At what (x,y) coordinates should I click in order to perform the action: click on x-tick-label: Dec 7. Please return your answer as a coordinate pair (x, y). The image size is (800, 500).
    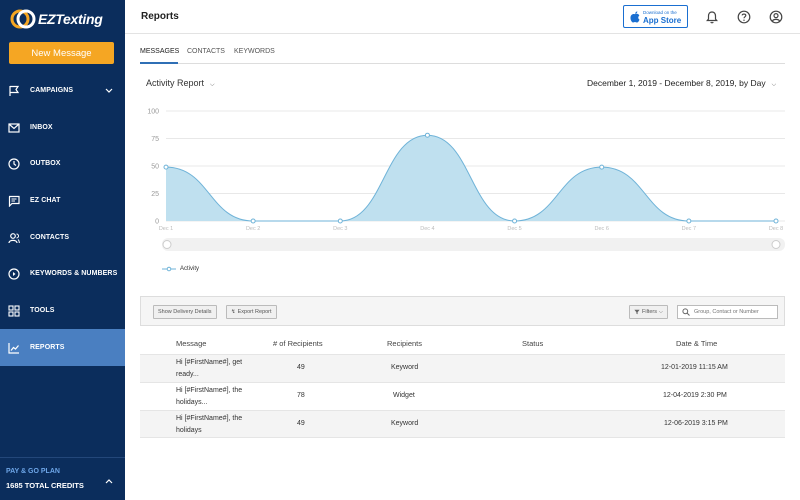
    Looking at the image, I should click on (689, 229).